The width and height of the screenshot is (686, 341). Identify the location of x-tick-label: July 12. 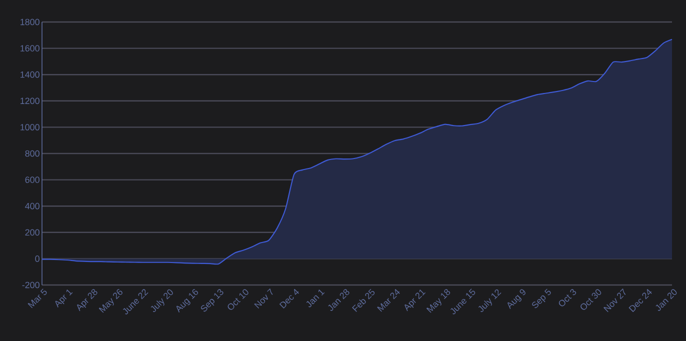
(490, 300).